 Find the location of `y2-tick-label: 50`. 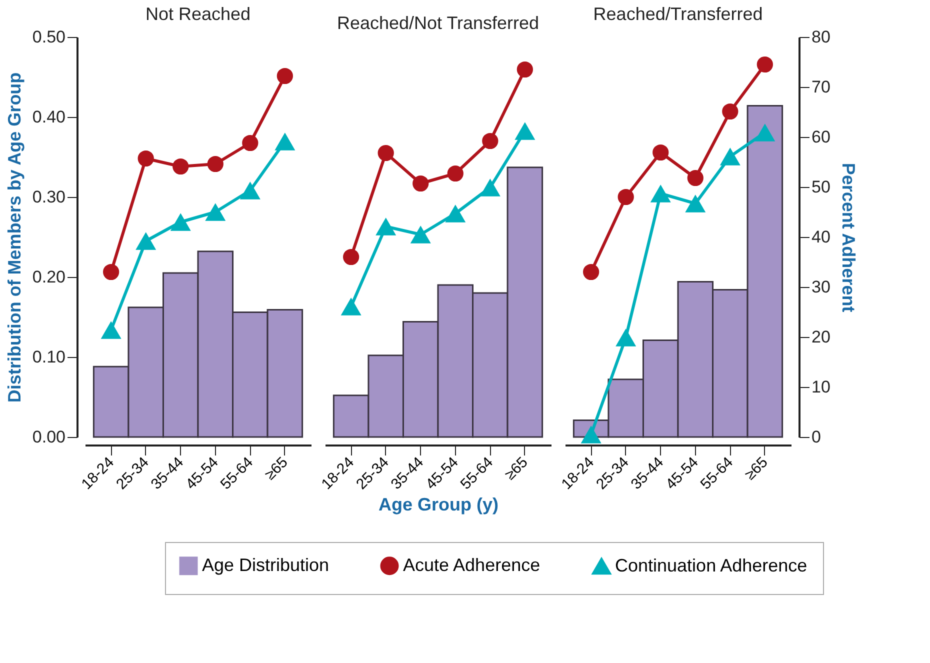

y2-tick-label: 50 is located at coordinates (821, 187).